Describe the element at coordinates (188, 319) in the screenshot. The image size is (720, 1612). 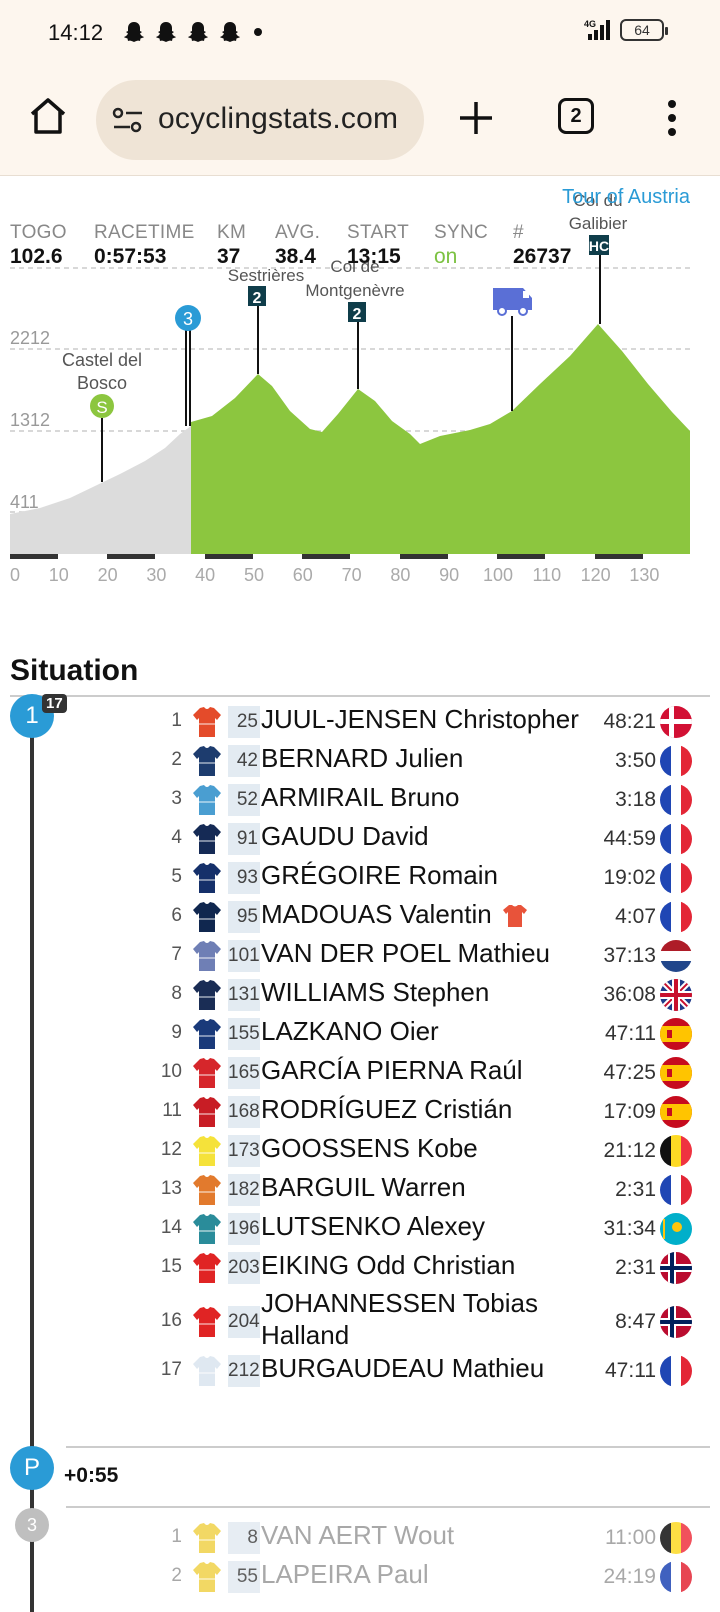
I see `svg-text: 3` at that location.